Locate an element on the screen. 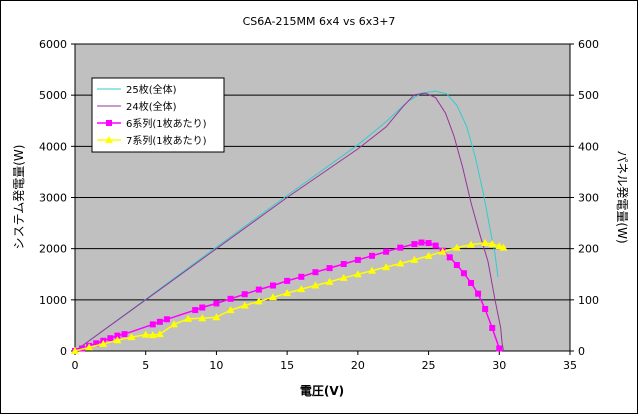  x-axis-ticks: 0 5 10 15 20 25 30 35 is located at coordinates (324, 361).